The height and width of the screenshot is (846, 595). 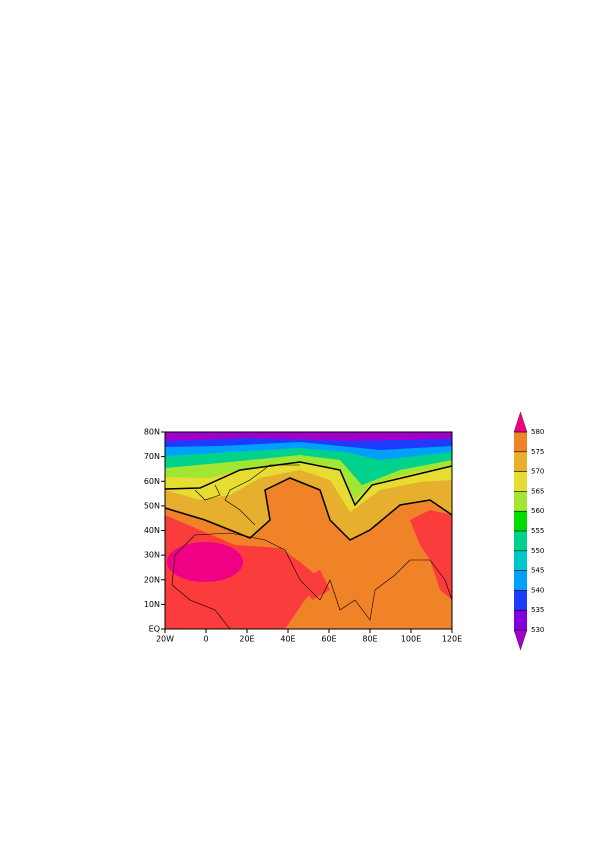 I want to click on colorbar-label: 550, so click(x=537, y=551).